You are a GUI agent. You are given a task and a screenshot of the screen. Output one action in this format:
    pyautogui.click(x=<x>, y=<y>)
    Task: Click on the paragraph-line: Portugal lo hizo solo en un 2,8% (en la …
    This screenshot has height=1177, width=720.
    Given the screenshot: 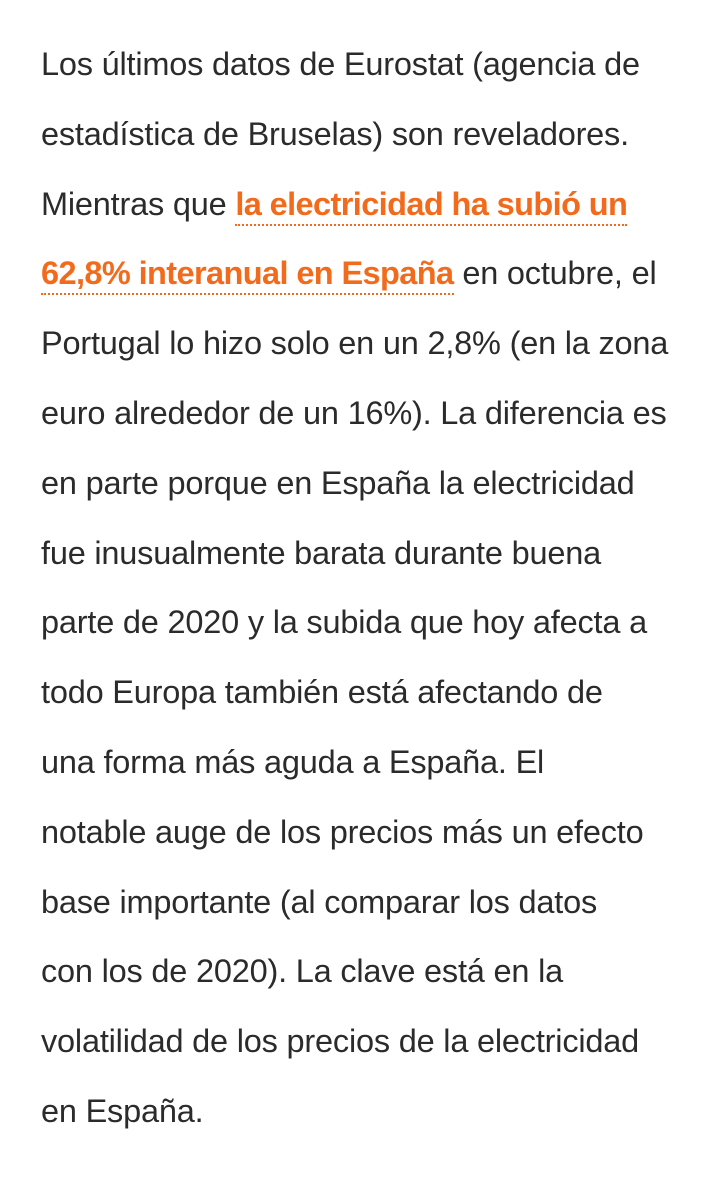 What is the action you would take?
    pyautogui.click(x=355, y=343)
    